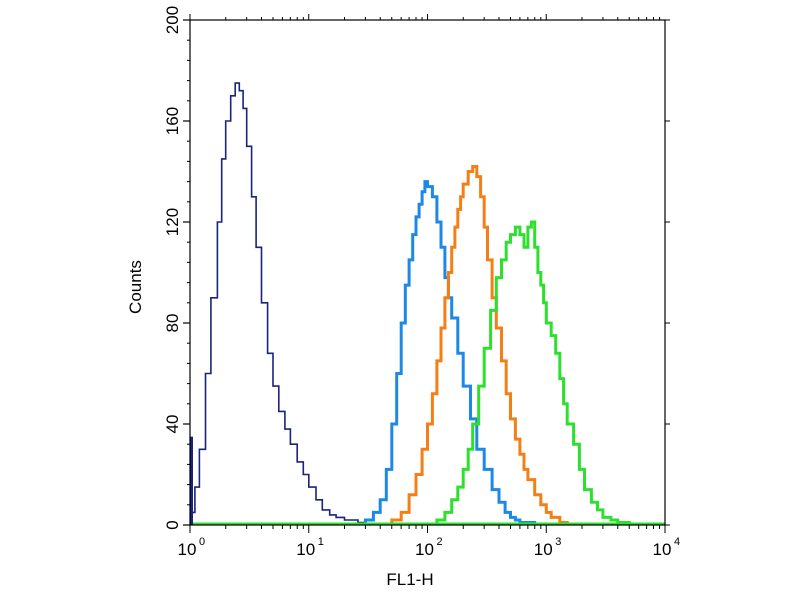 The width and height of the screenshot is (800, 600). Describe the element at coordinates (439, 542) in the screenshot. I see `x-tick-exponent: 2` at that location.